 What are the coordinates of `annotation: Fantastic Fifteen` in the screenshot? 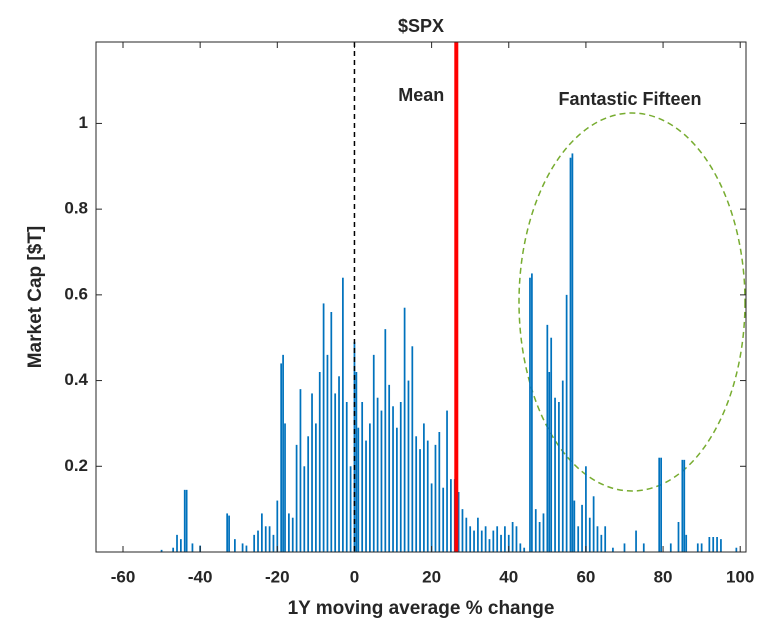 It's located at (629, 99).